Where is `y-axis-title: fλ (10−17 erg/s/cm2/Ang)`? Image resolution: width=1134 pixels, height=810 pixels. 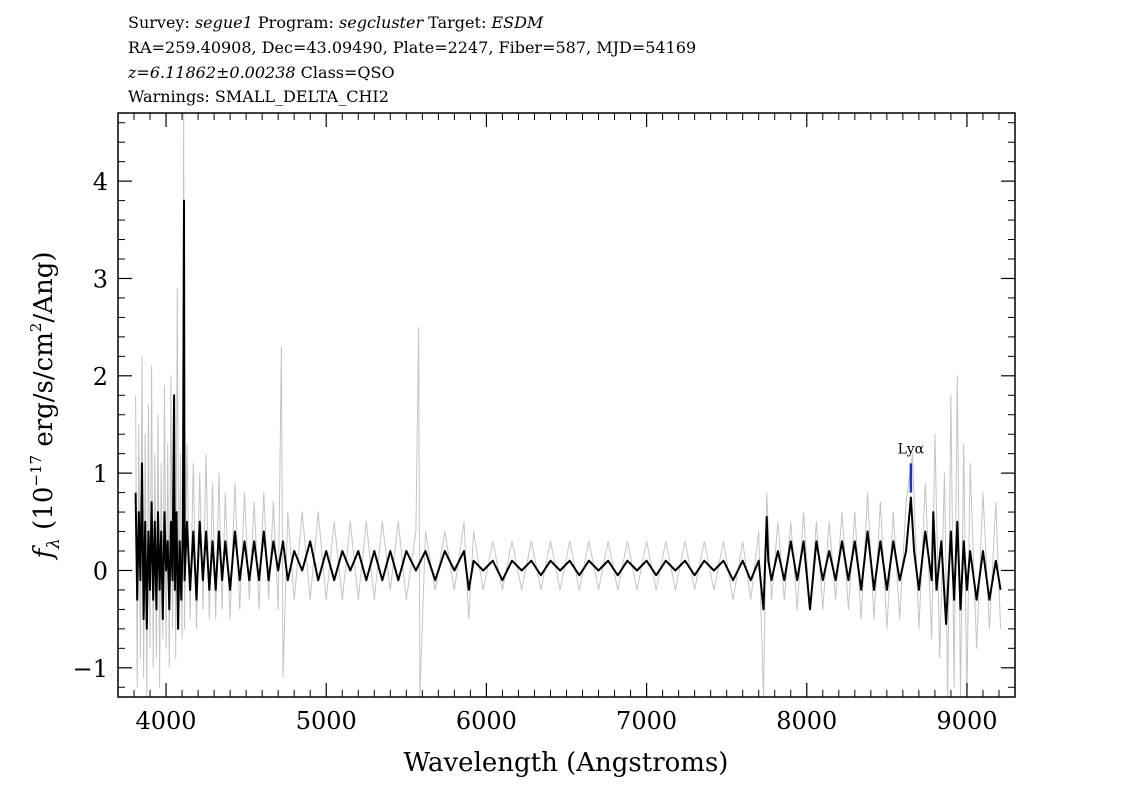 y-axis-title: fλ (10−17 erg/s/cm2/Ang) is located at coordinates (45, 406).